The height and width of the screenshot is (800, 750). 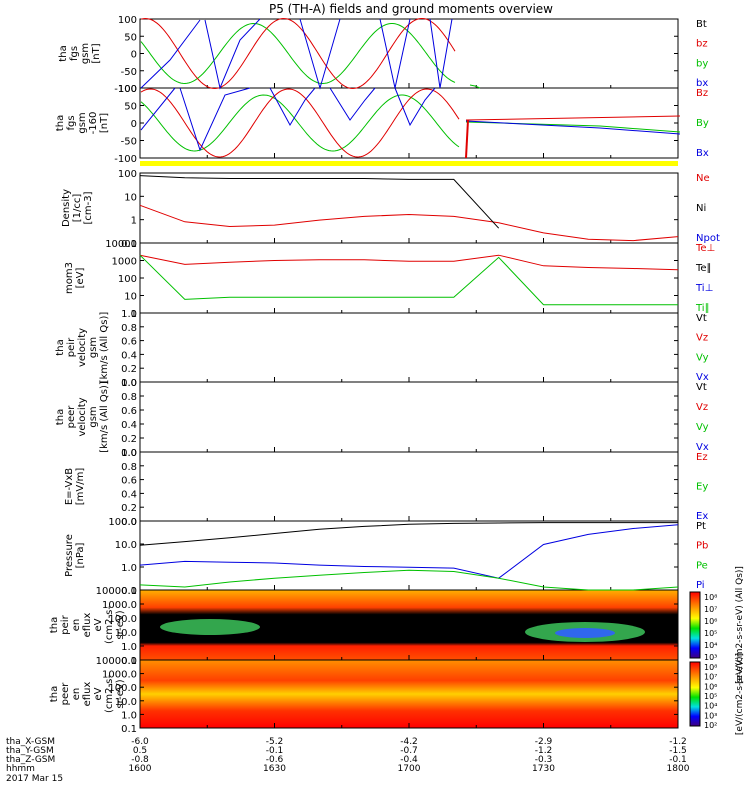 What do you see at coordinates (573, 118) in the screenshot?
I see `series-Bz-flat` at bounding box center [573, 118].